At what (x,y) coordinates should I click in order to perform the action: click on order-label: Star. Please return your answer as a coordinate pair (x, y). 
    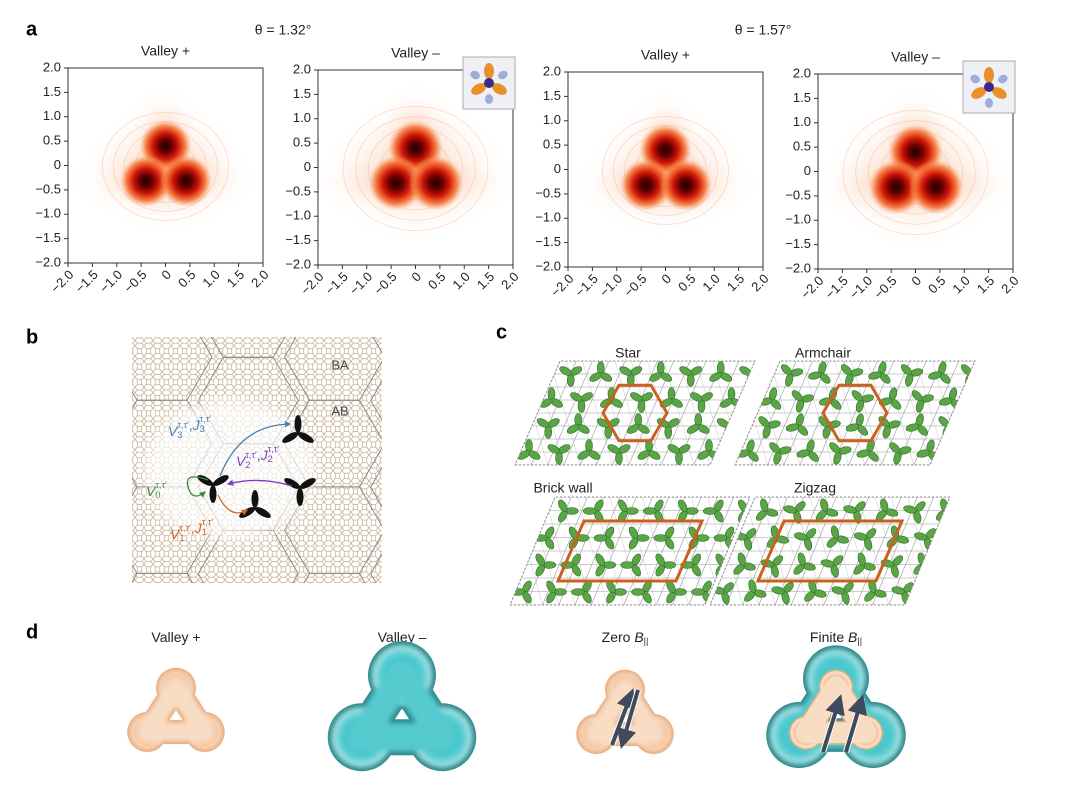
    Looking at the image, I should click on (628, 353).